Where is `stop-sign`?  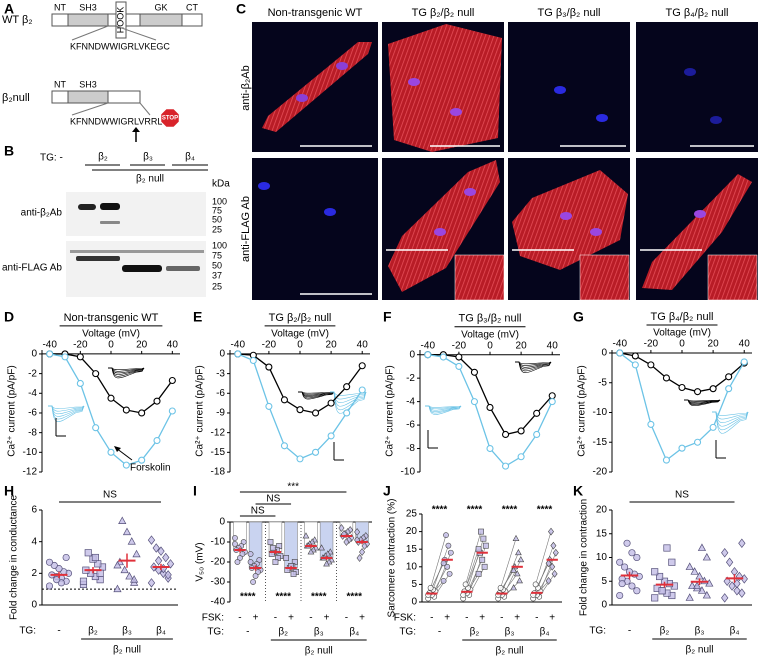 stop-sign is located at coordinates (170, 118).